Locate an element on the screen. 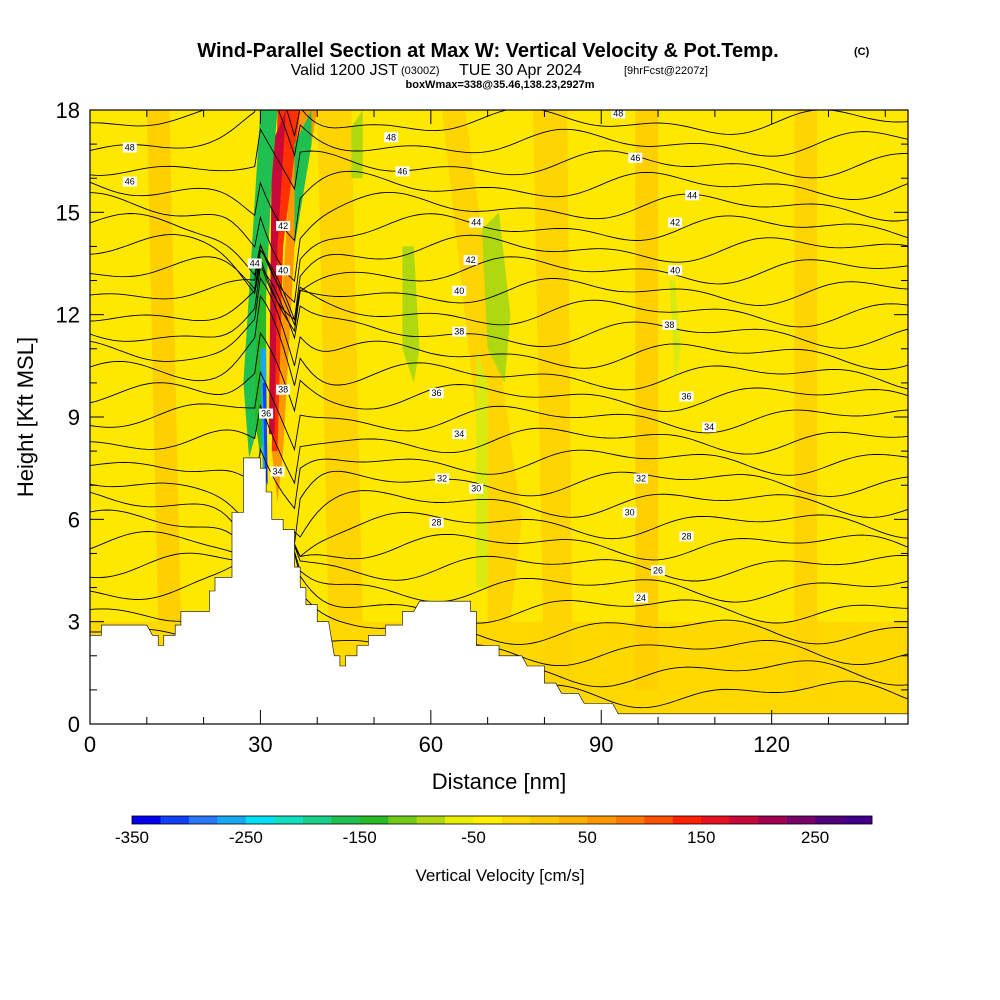 This screenshot has width=1000, height=1000. contour-label: 28 is located at coordinates (686, 536).